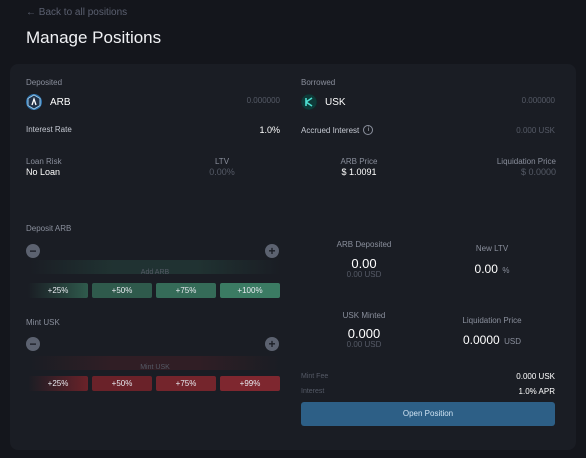 The height and width of the screenshot is (458, 586). I want to click on accrued-interest-value: 0.000 USK, so click(535, 130).